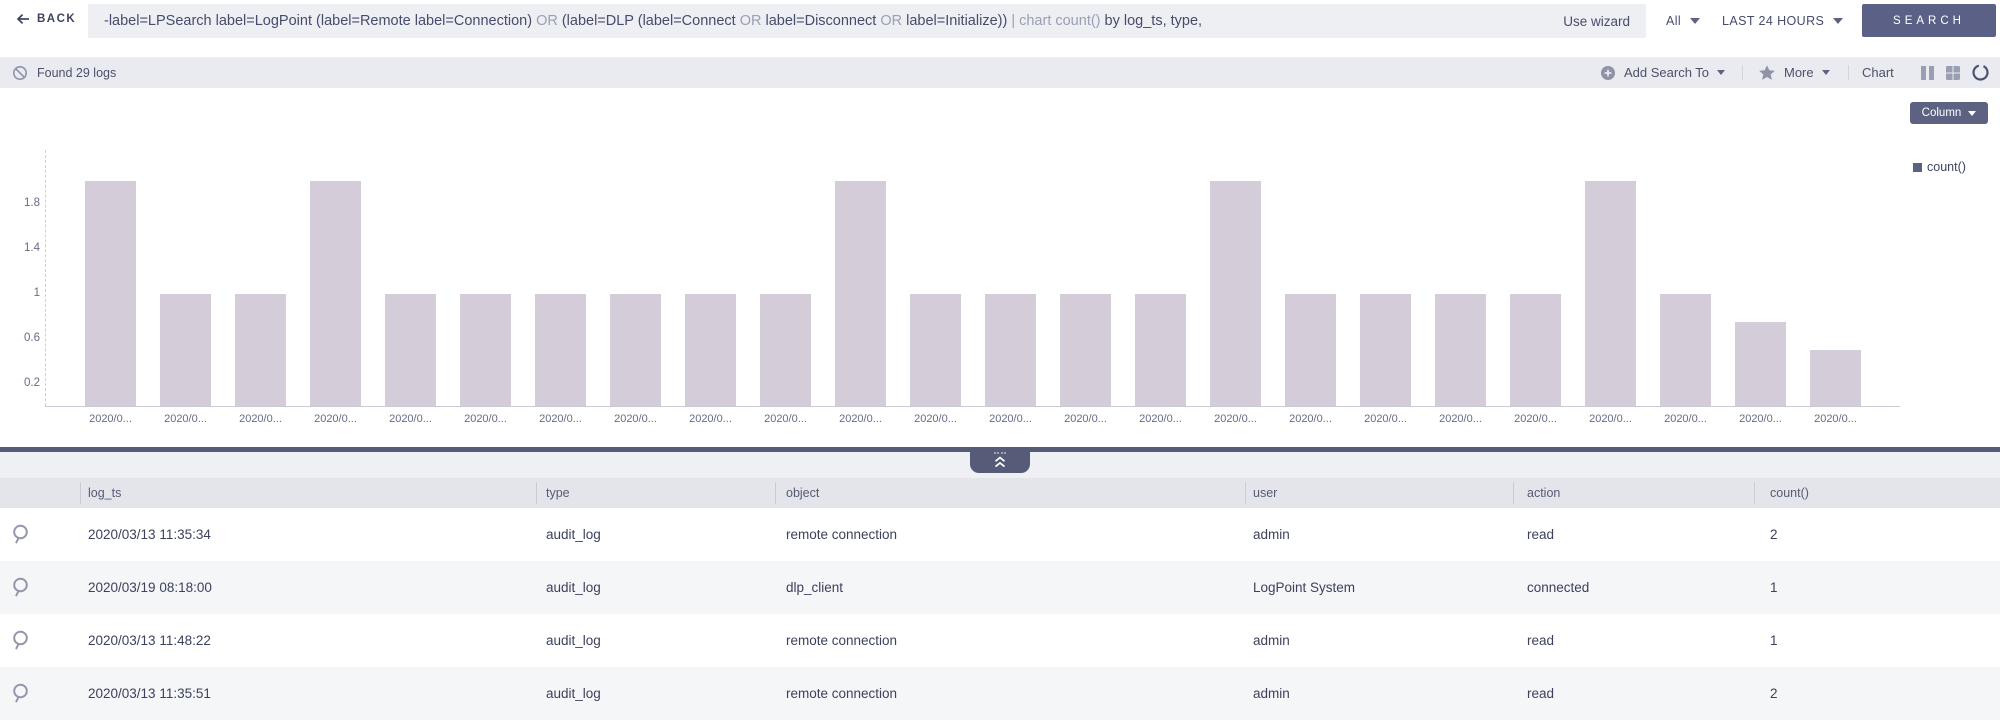  What do you see at coordinates (1789, 493) in the screenshot?
I see `column-header-count: count()` at bounding box center [1789, 493].